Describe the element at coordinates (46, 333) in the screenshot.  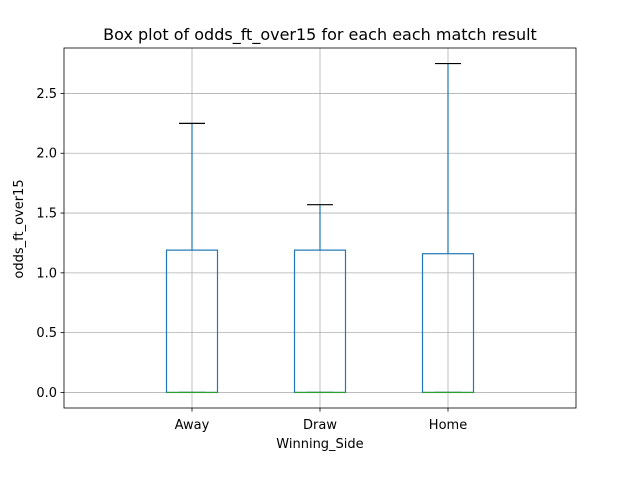
I see `y-tick-label: 0.5` at that location.